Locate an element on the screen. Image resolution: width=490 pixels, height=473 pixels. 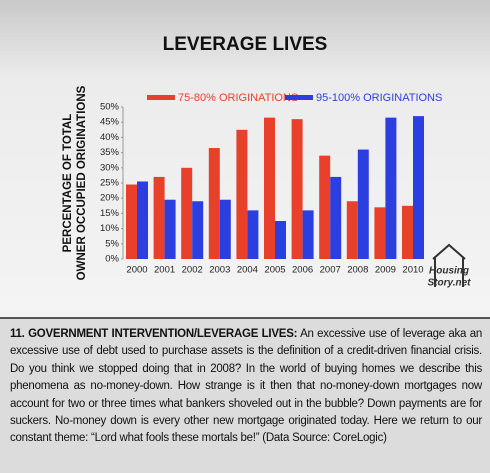
logo: Housing Story.net is located at coordinates (450, 266).